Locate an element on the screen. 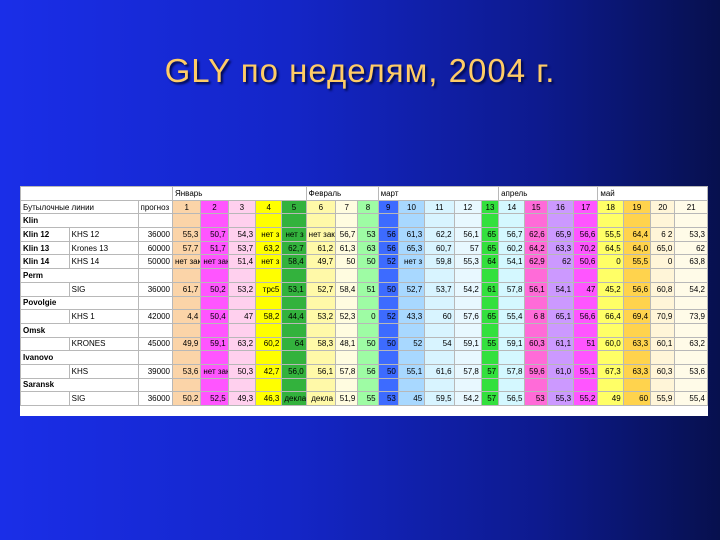  line-name: KHS 14 is located at coordinates (103, 262).